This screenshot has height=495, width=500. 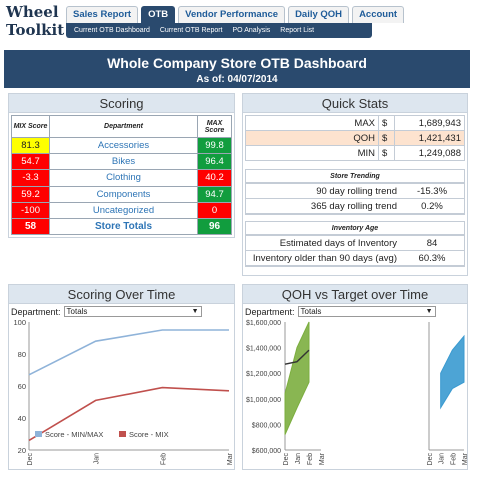 What do you see at coordinates (22, 450) in the screenshot?
I see `y-tick-label: 20` at bounding box center [22, 450].